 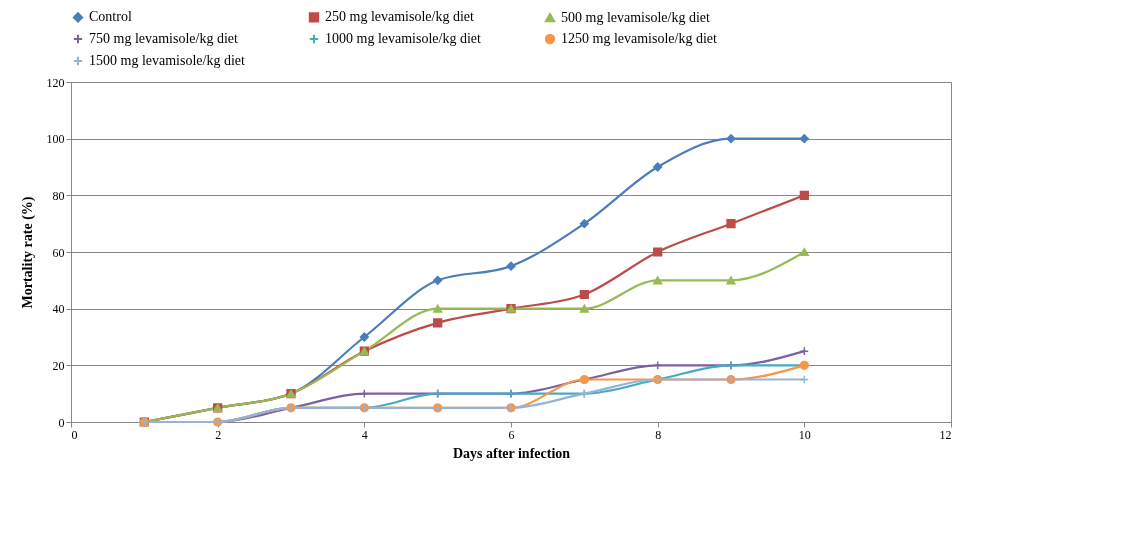 What do you see at coordinates (218, 434) in the screenshot?
I see `x-tick-label: 2` at bounding box center [218, 434].